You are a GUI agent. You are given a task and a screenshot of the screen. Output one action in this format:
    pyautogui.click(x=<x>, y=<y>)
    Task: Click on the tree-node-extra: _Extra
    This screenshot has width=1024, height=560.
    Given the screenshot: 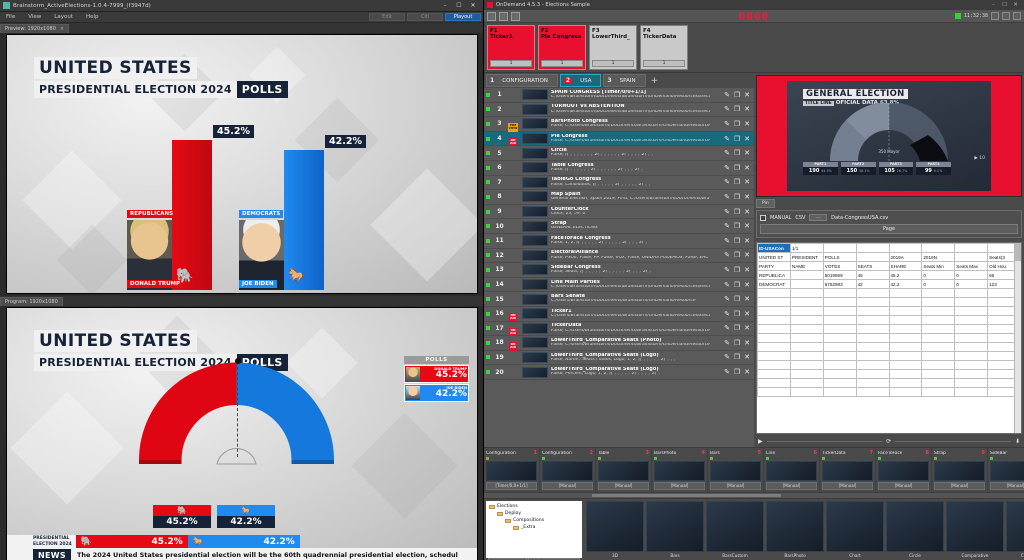 What is the action you would take?
    pyautogui.click(x=534, y=528)
    